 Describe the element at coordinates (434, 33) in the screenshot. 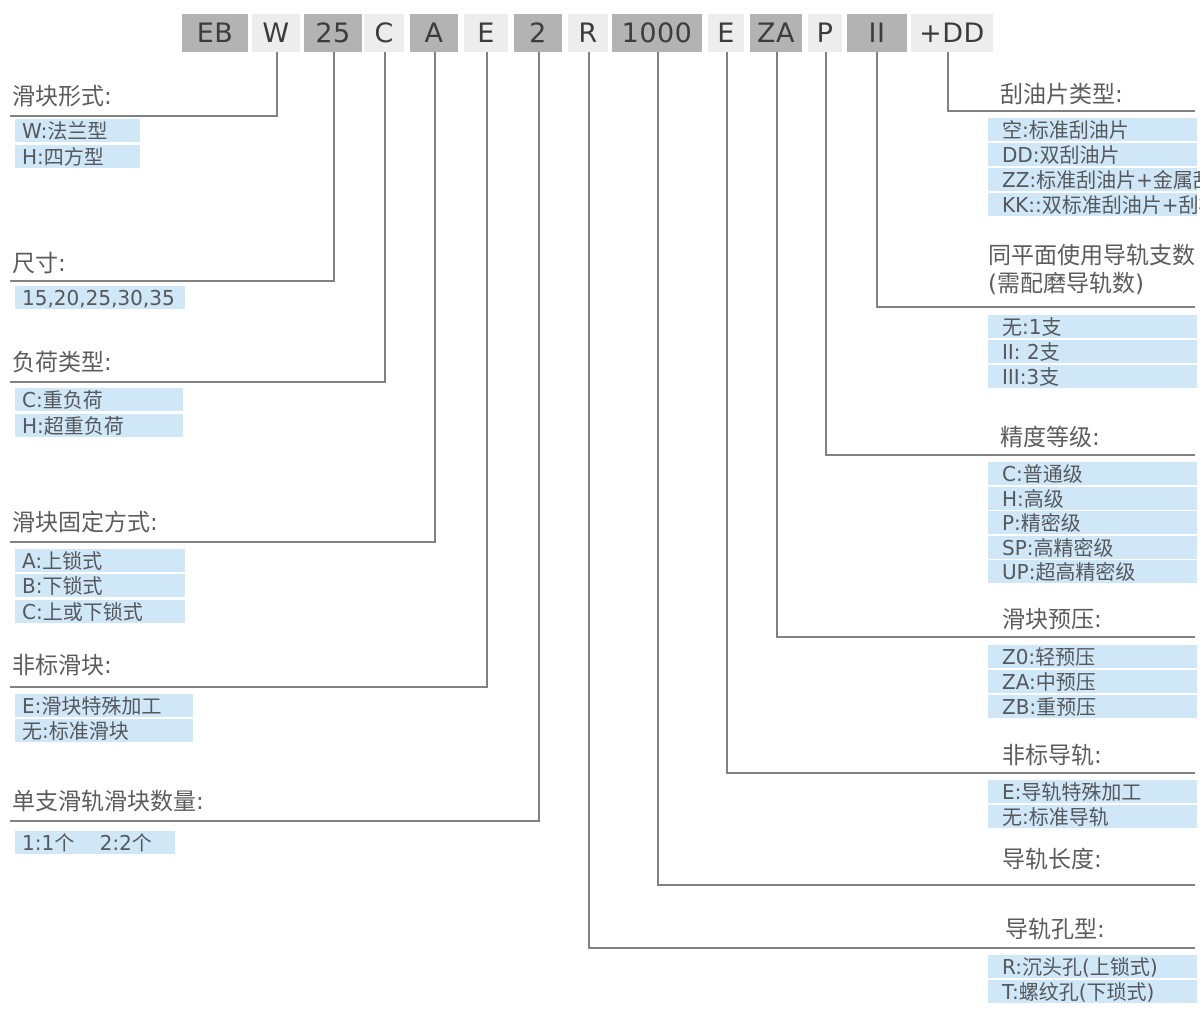

I see `code-segment-mount-type: A` at that location.